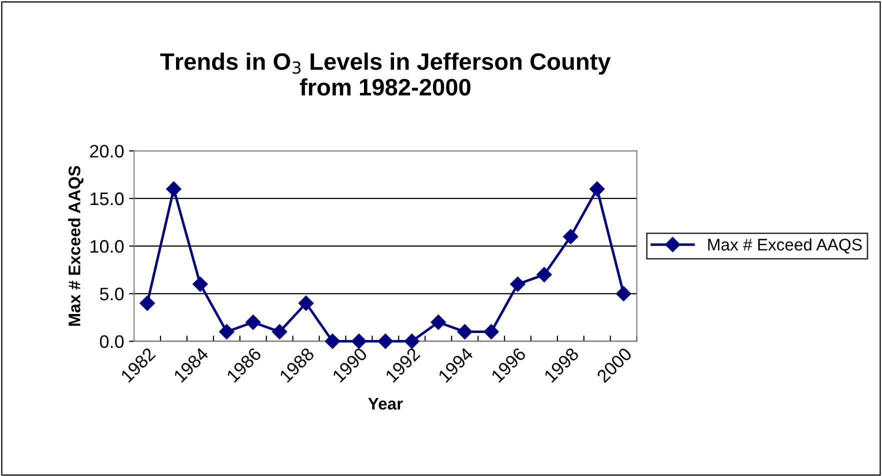 This screenshot has width=882, height=476. I want to click on y-tick-label: 15.0, so click(107, 199).